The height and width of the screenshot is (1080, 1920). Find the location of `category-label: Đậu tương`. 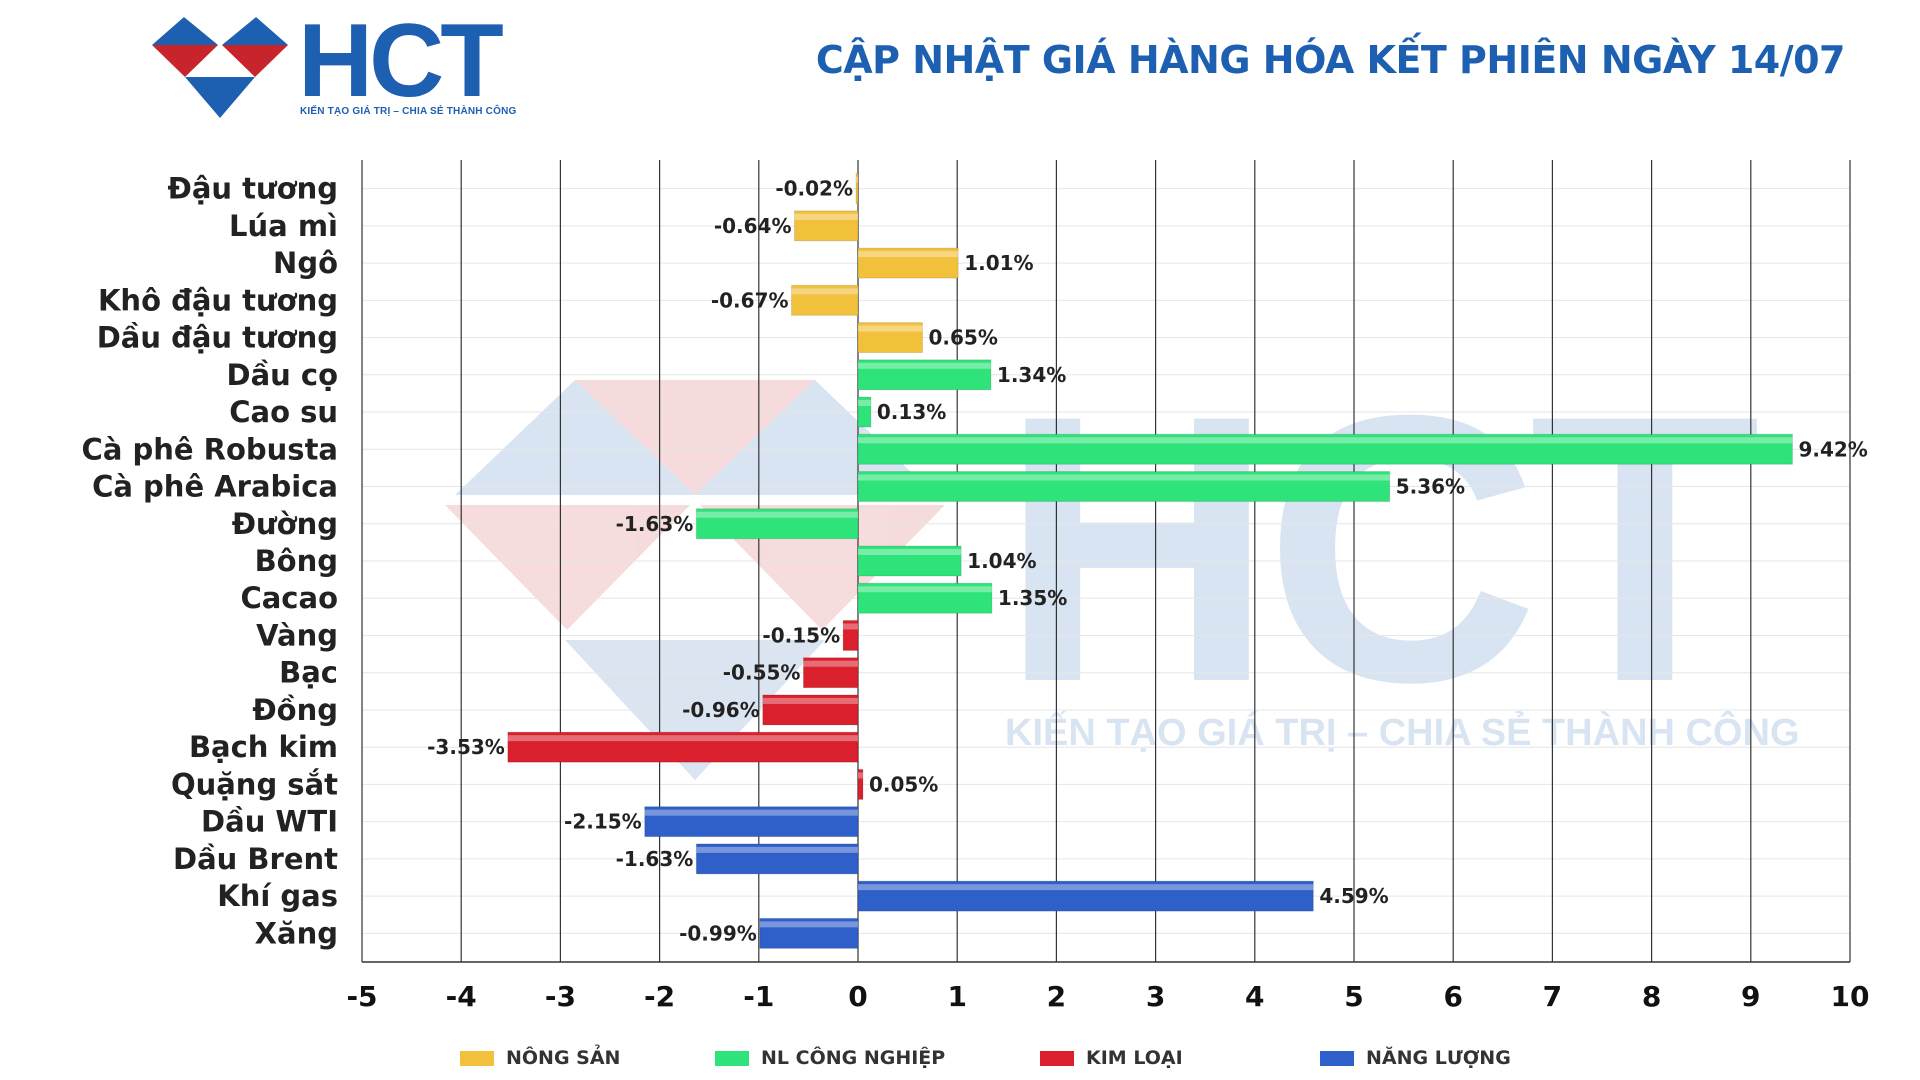

category-label: Đậu tương is located at coordinates (253, 189).